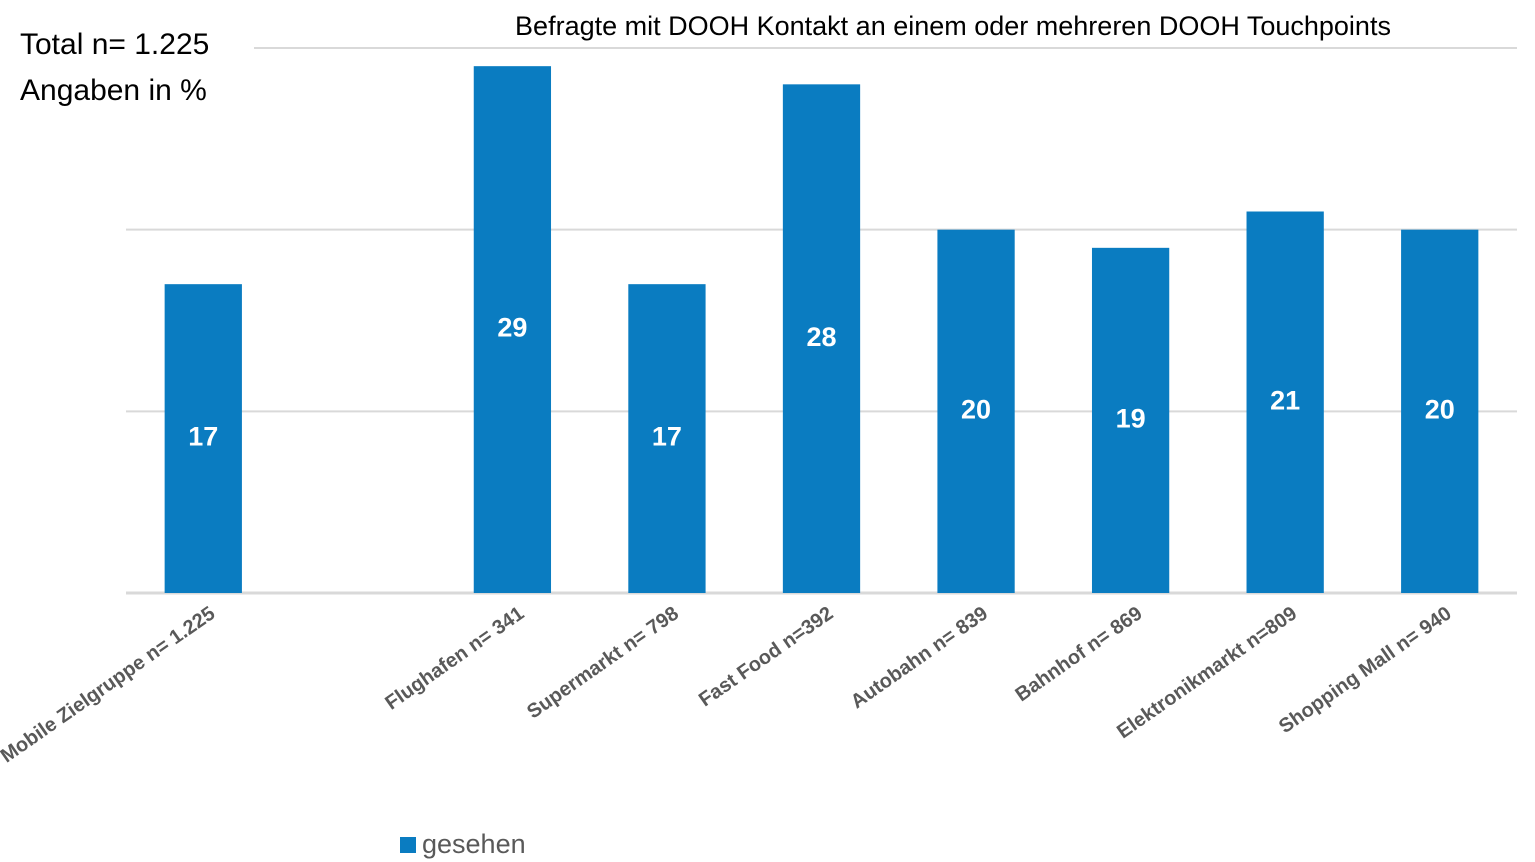  I want to click on legend-label: gesehen, so click(474, 844).